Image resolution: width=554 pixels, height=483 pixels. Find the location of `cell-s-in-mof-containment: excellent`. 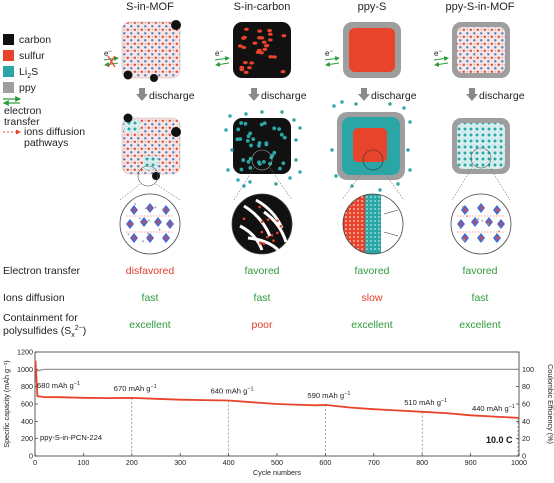

cell-s-in-mof-containment: excellent is located at coordinates (150, 325).